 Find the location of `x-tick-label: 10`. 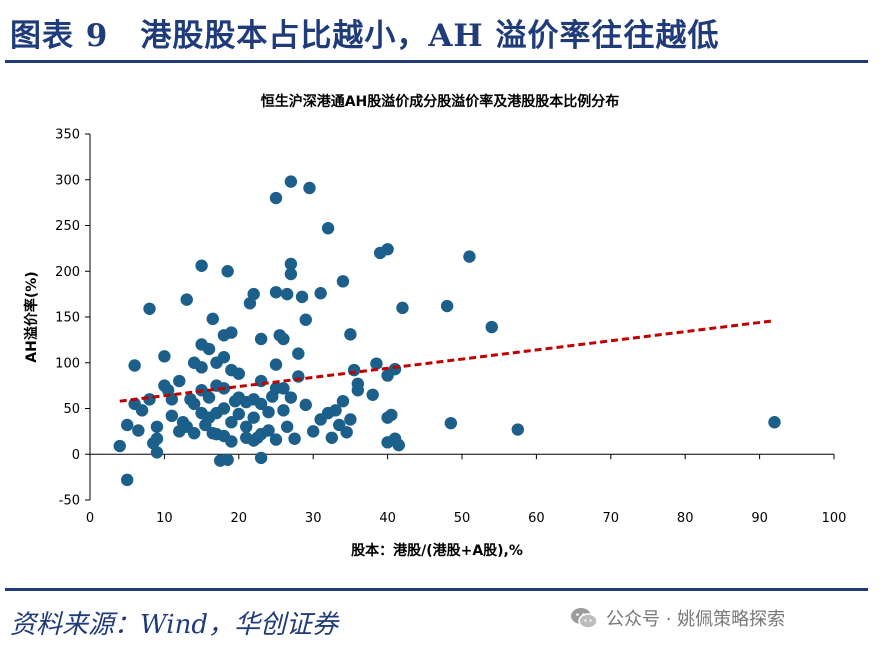

x-tick-label: 10 is located at coordinates (164, 518).